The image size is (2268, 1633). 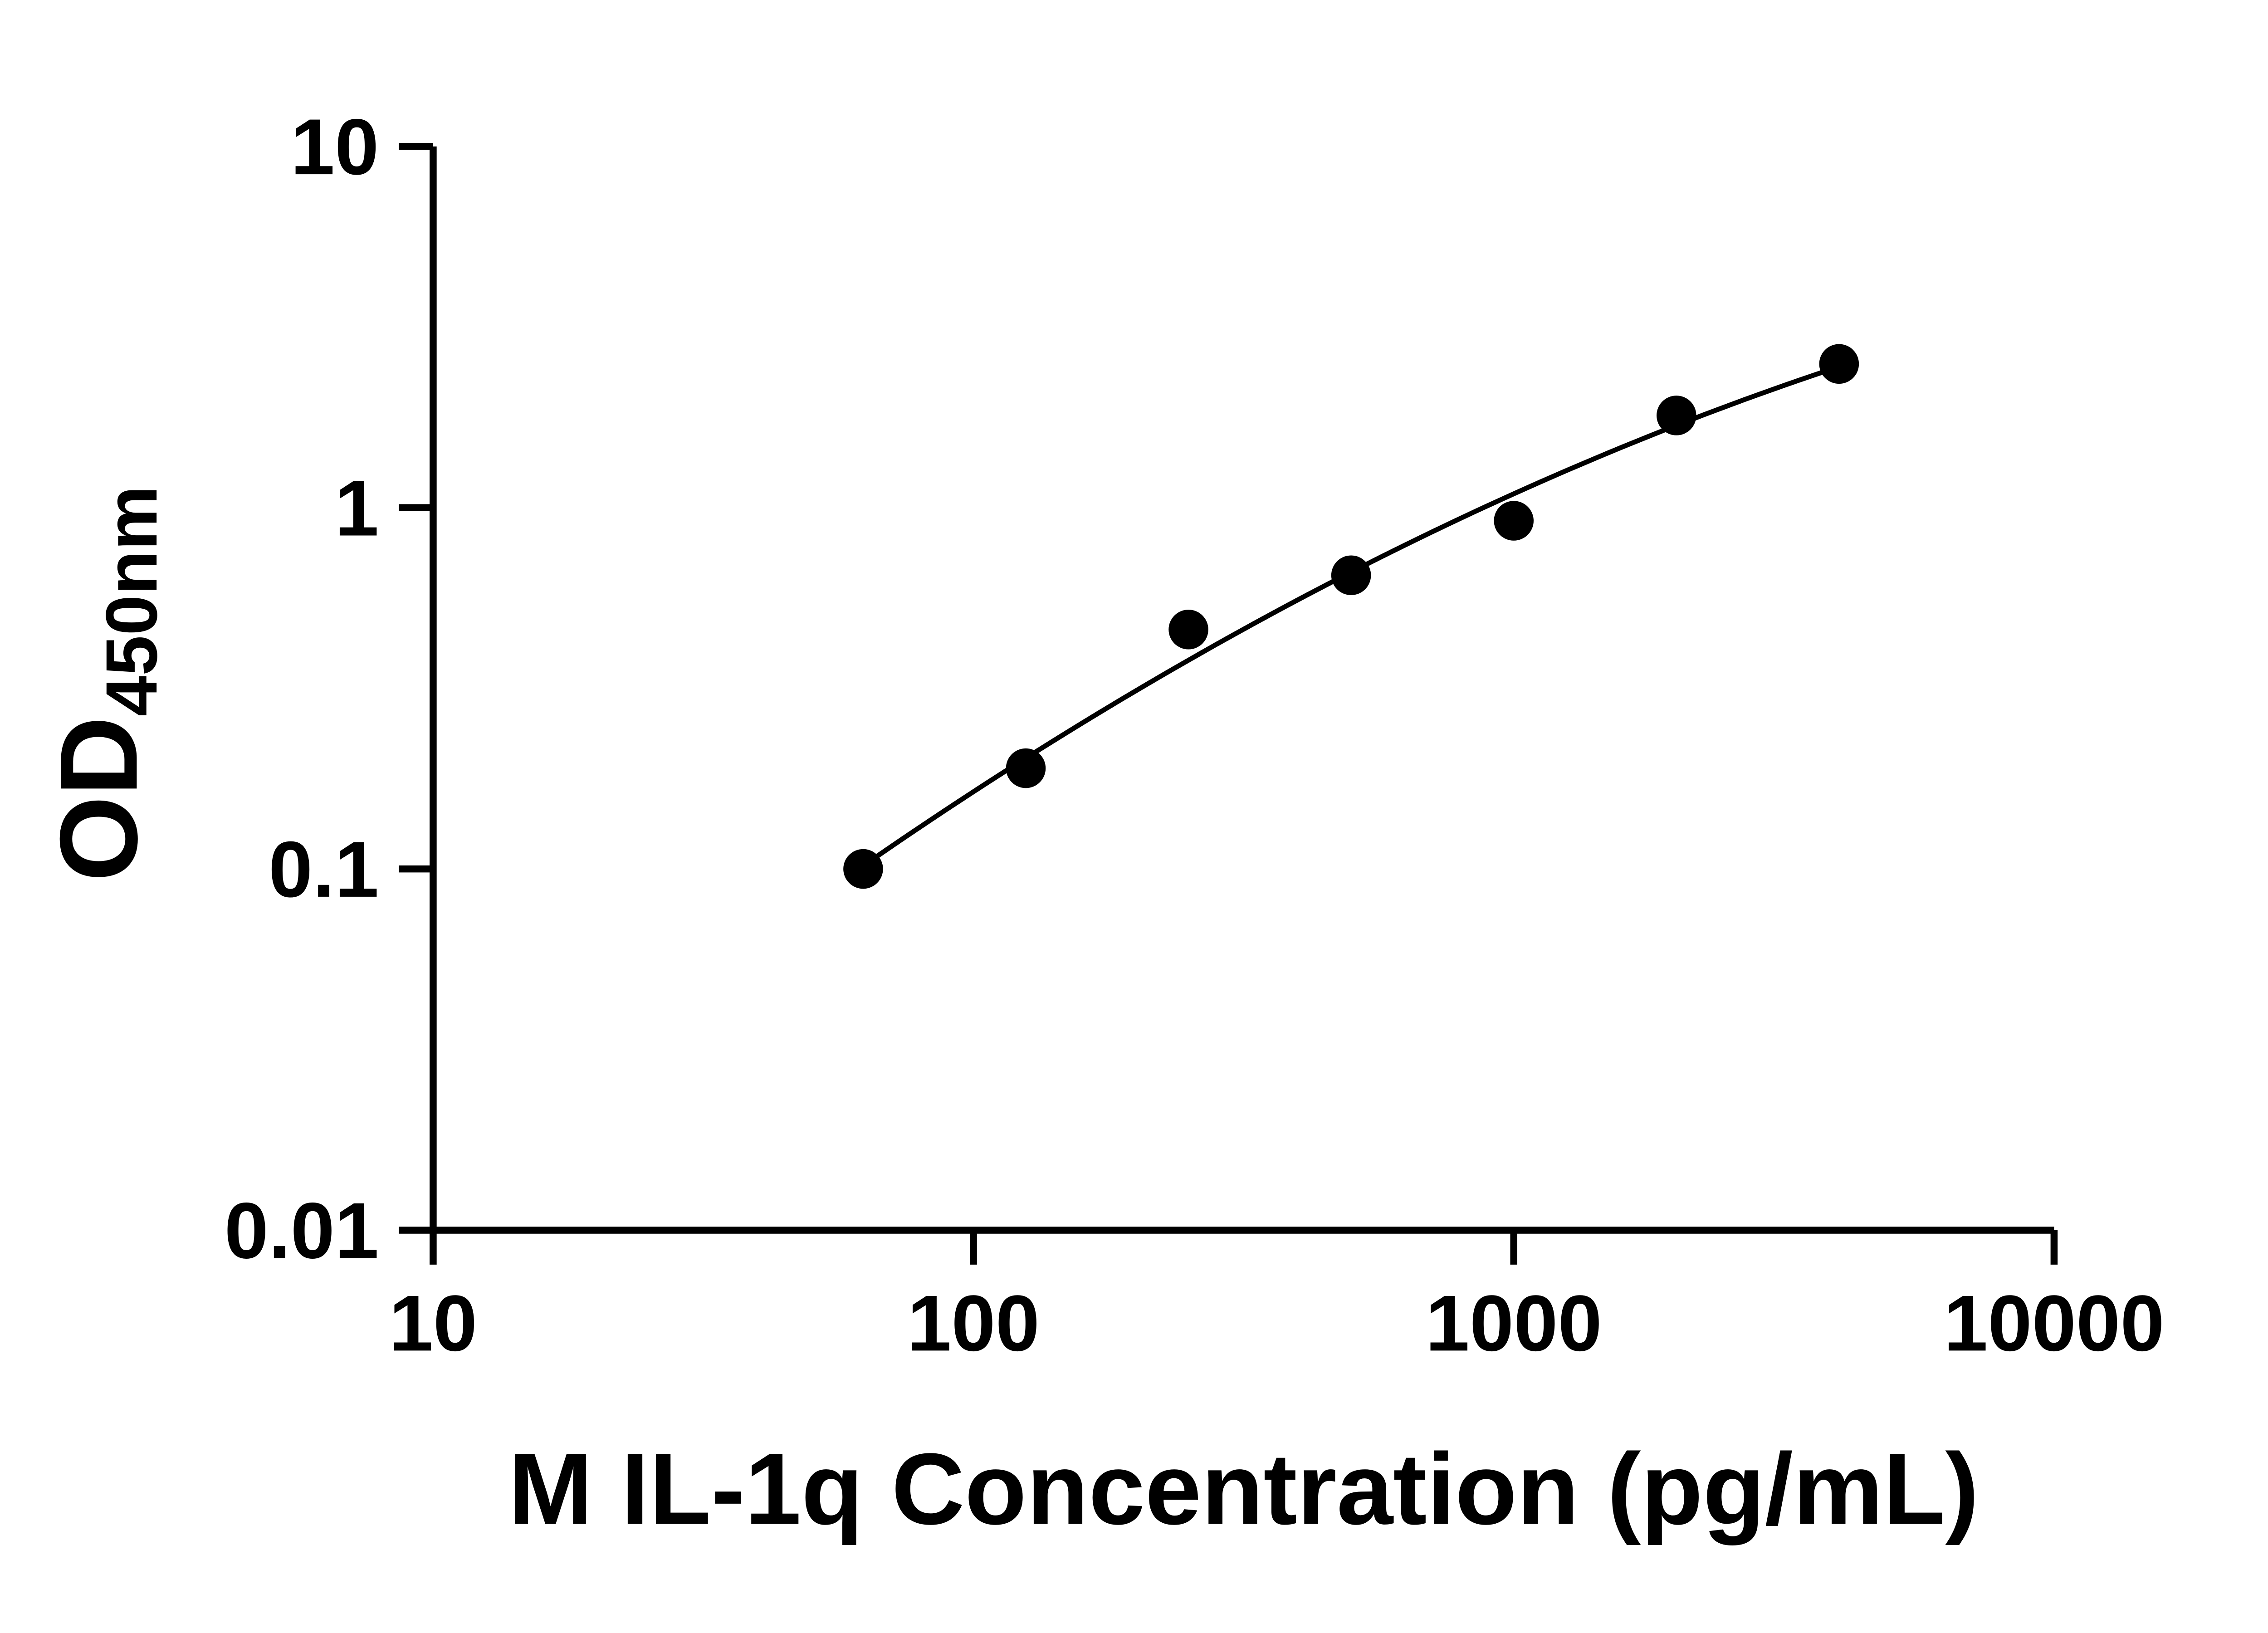 What do you see at coordinates (99, 799) in the screenshot?
I see `y-axis-title-main: OD` at bounding box center [99, 799].